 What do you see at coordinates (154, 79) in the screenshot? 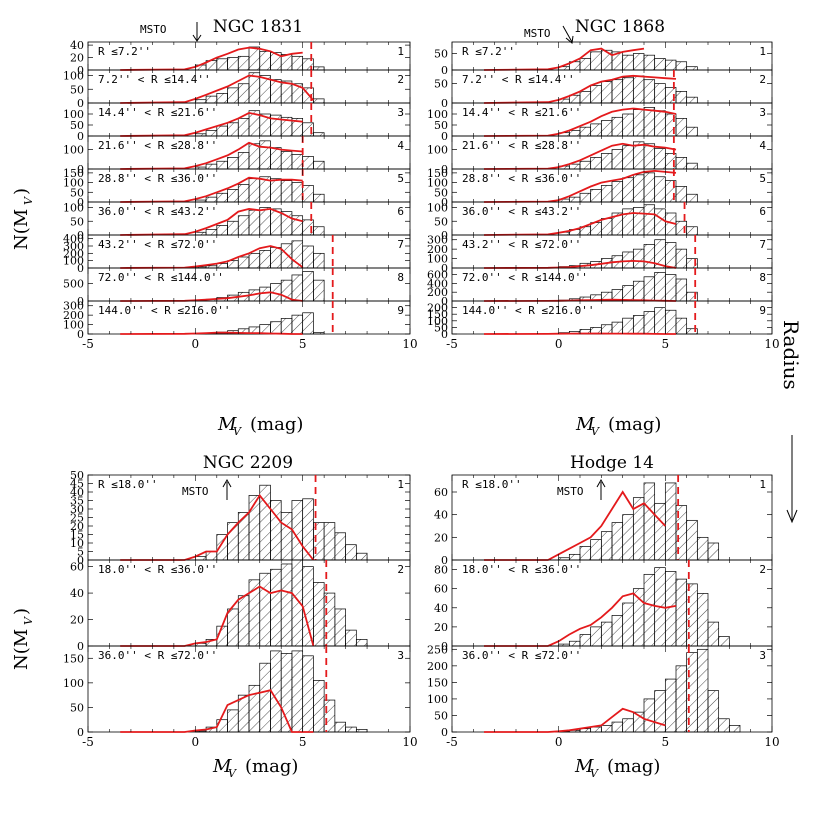
I see `panel-label: 7.2'' < R ≤14.4''` at bounding box center [154, 79].